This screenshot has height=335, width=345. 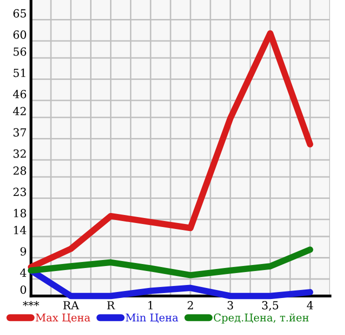 I want to click on y-tick-label: 65, so click(x=19, y=13).